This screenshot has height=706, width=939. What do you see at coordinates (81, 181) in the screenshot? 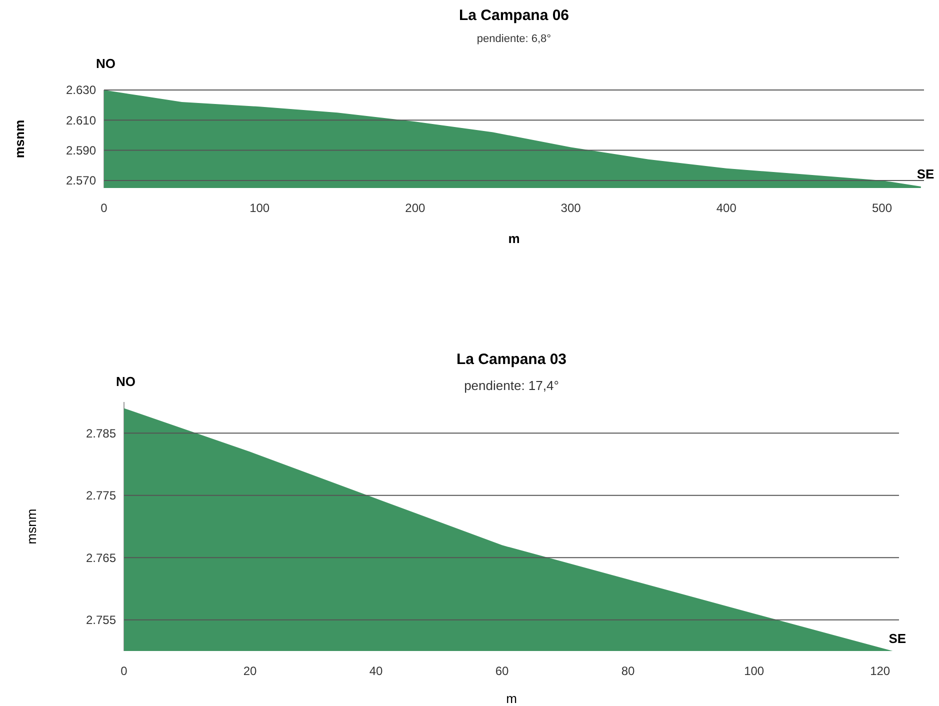
I see `y-tick-label: 2.570` at bounding box center [81, 181].